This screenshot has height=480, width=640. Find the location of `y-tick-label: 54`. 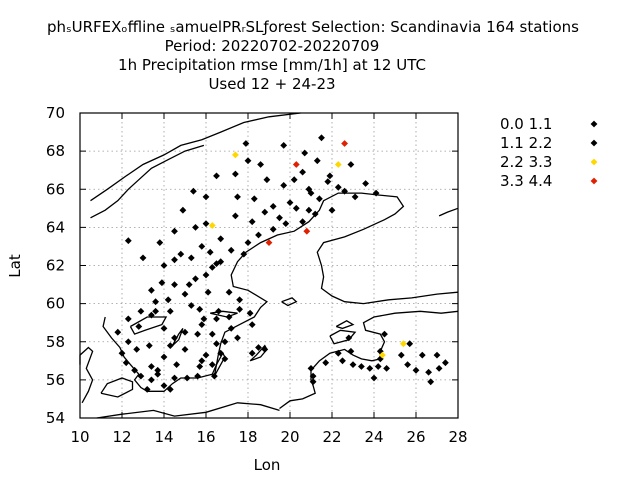

y-tick-label: 54 is located at coordinates (55, 418).